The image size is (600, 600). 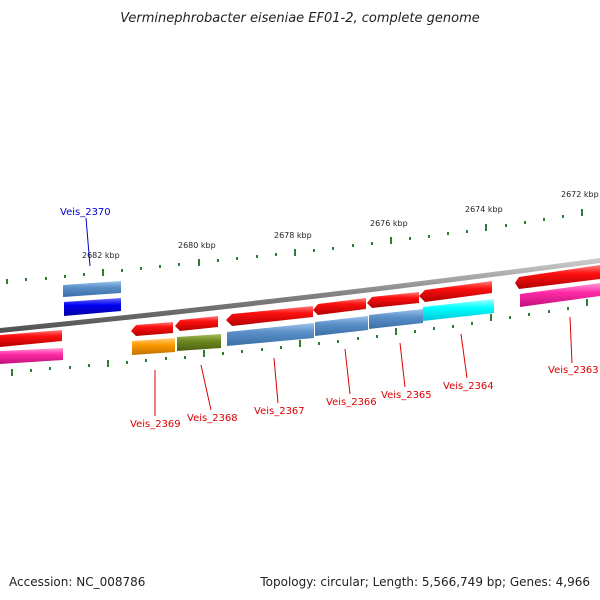 I want to click on gene-veis-2367-arrow, so click(x=269, y=316).